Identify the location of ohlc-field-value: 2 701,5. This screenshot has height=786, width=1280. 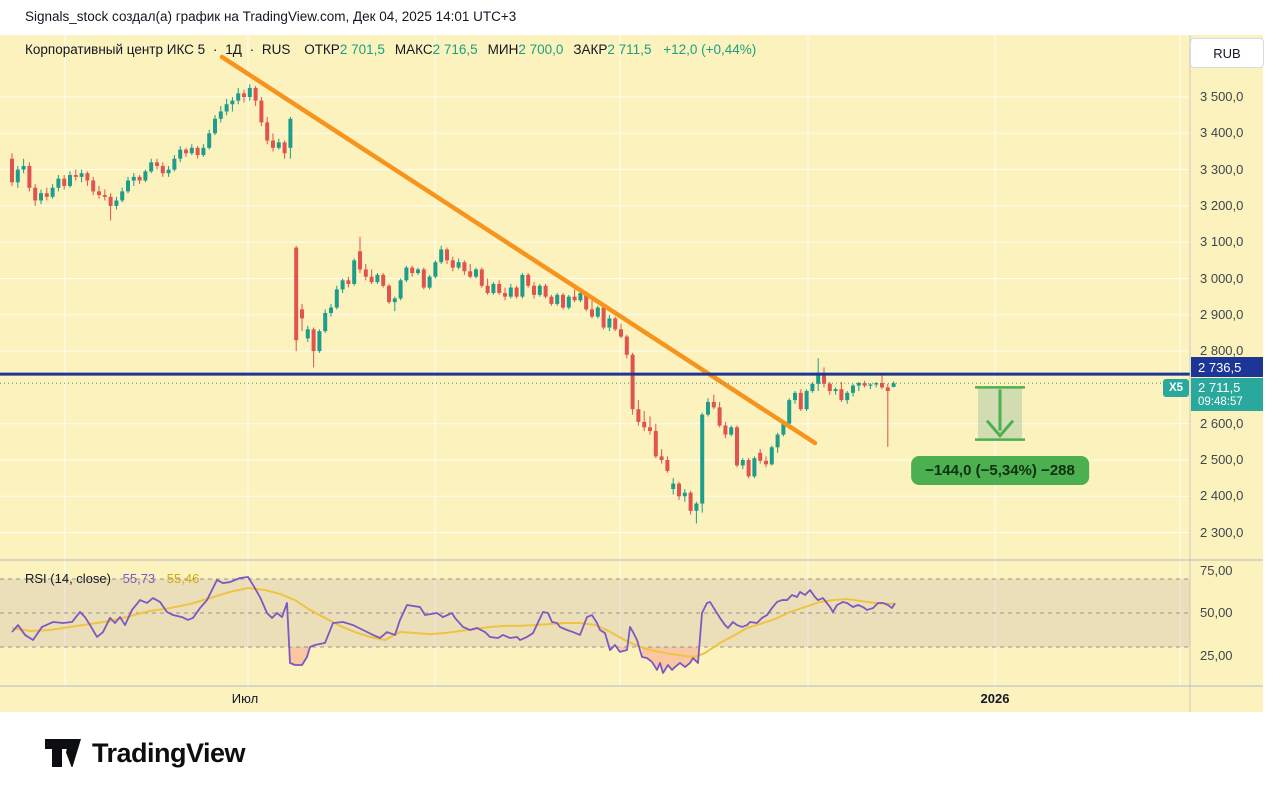
(362, 49).